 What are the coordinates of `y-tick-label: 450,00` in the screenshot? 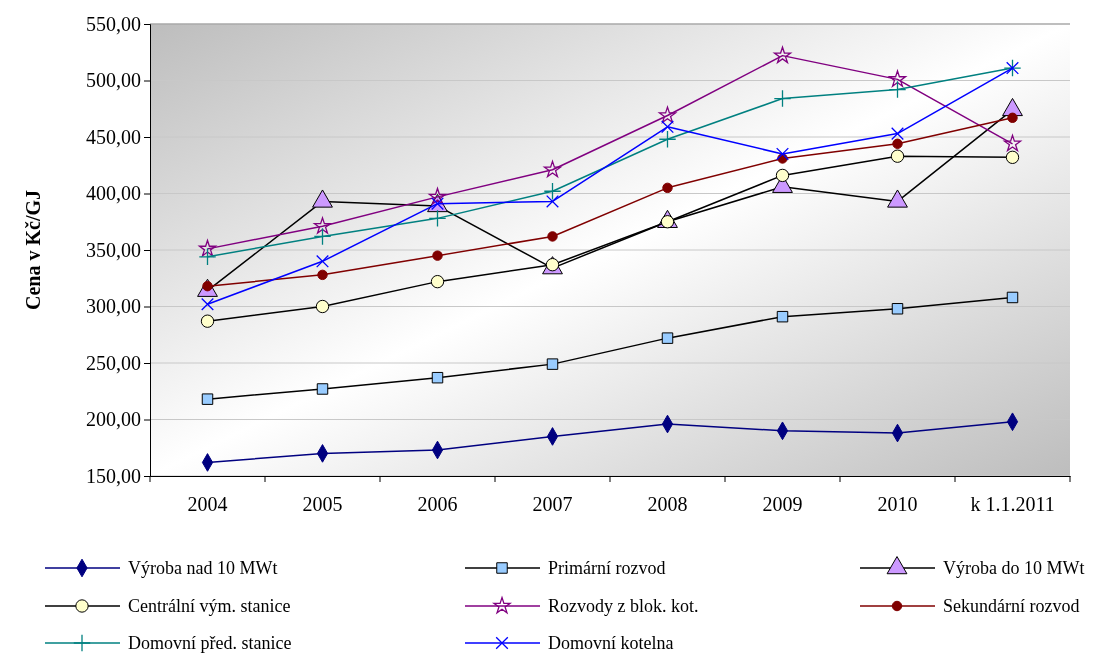 It's located at (113, 136).